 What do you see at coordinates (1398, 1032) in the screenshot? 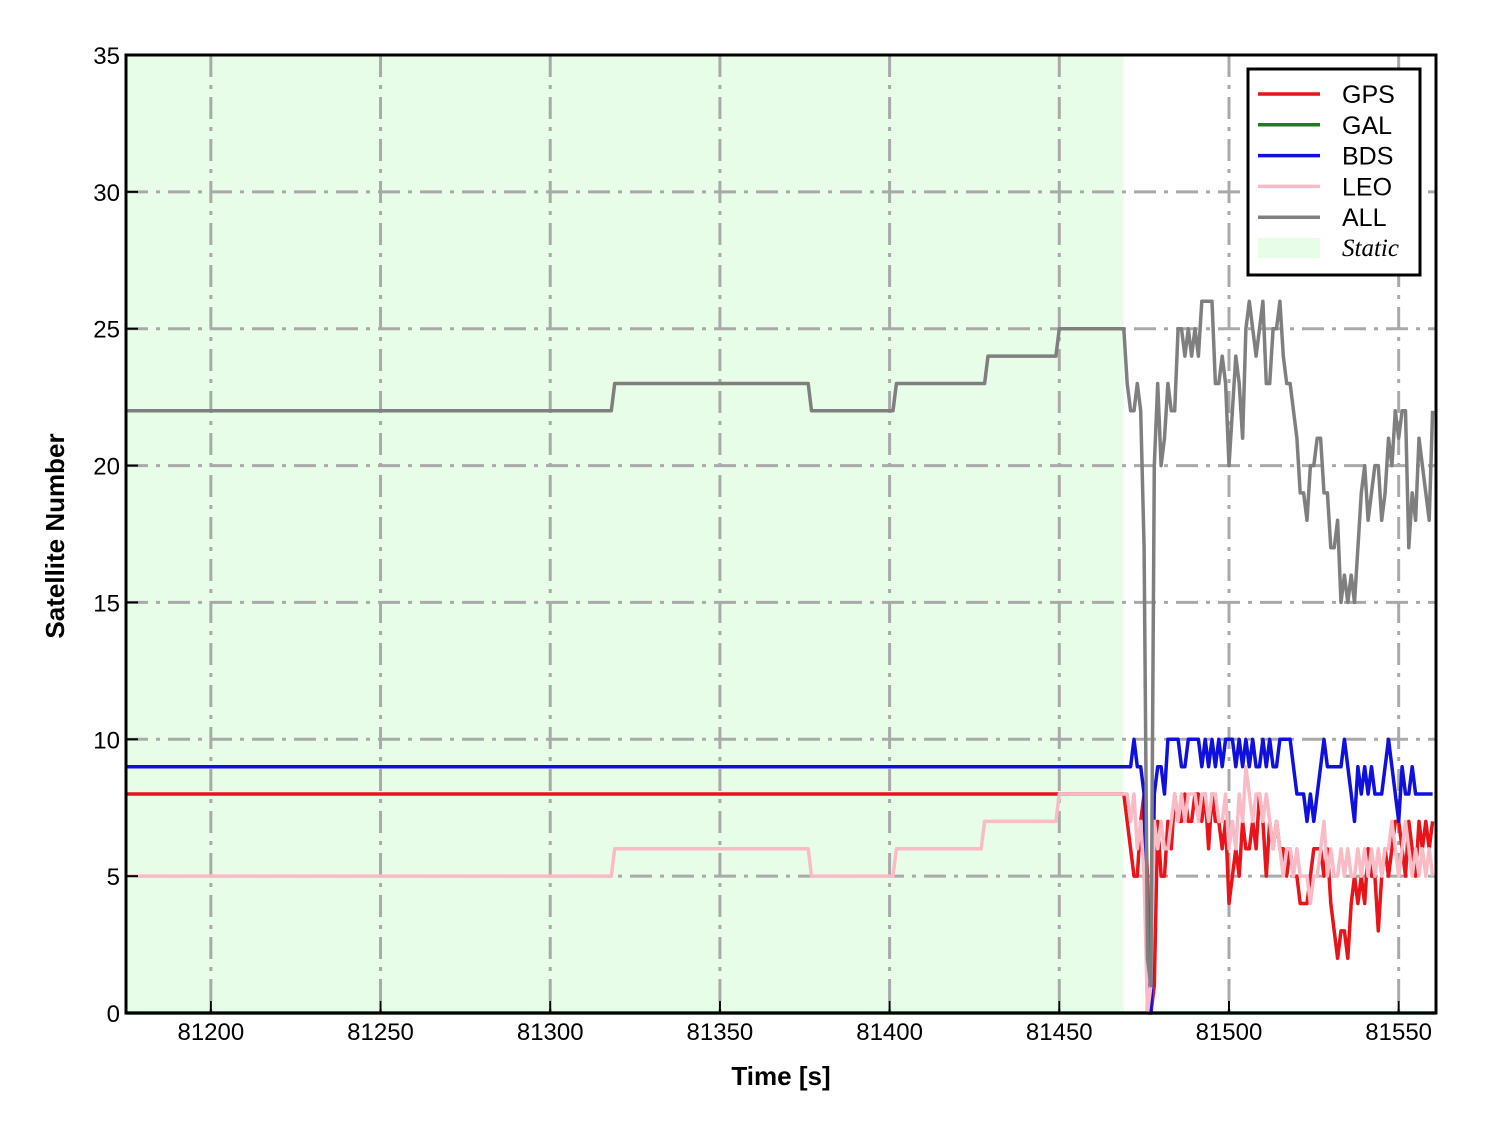
I see `x-tick-label: 81550` at bounding box center [1398, 1032].